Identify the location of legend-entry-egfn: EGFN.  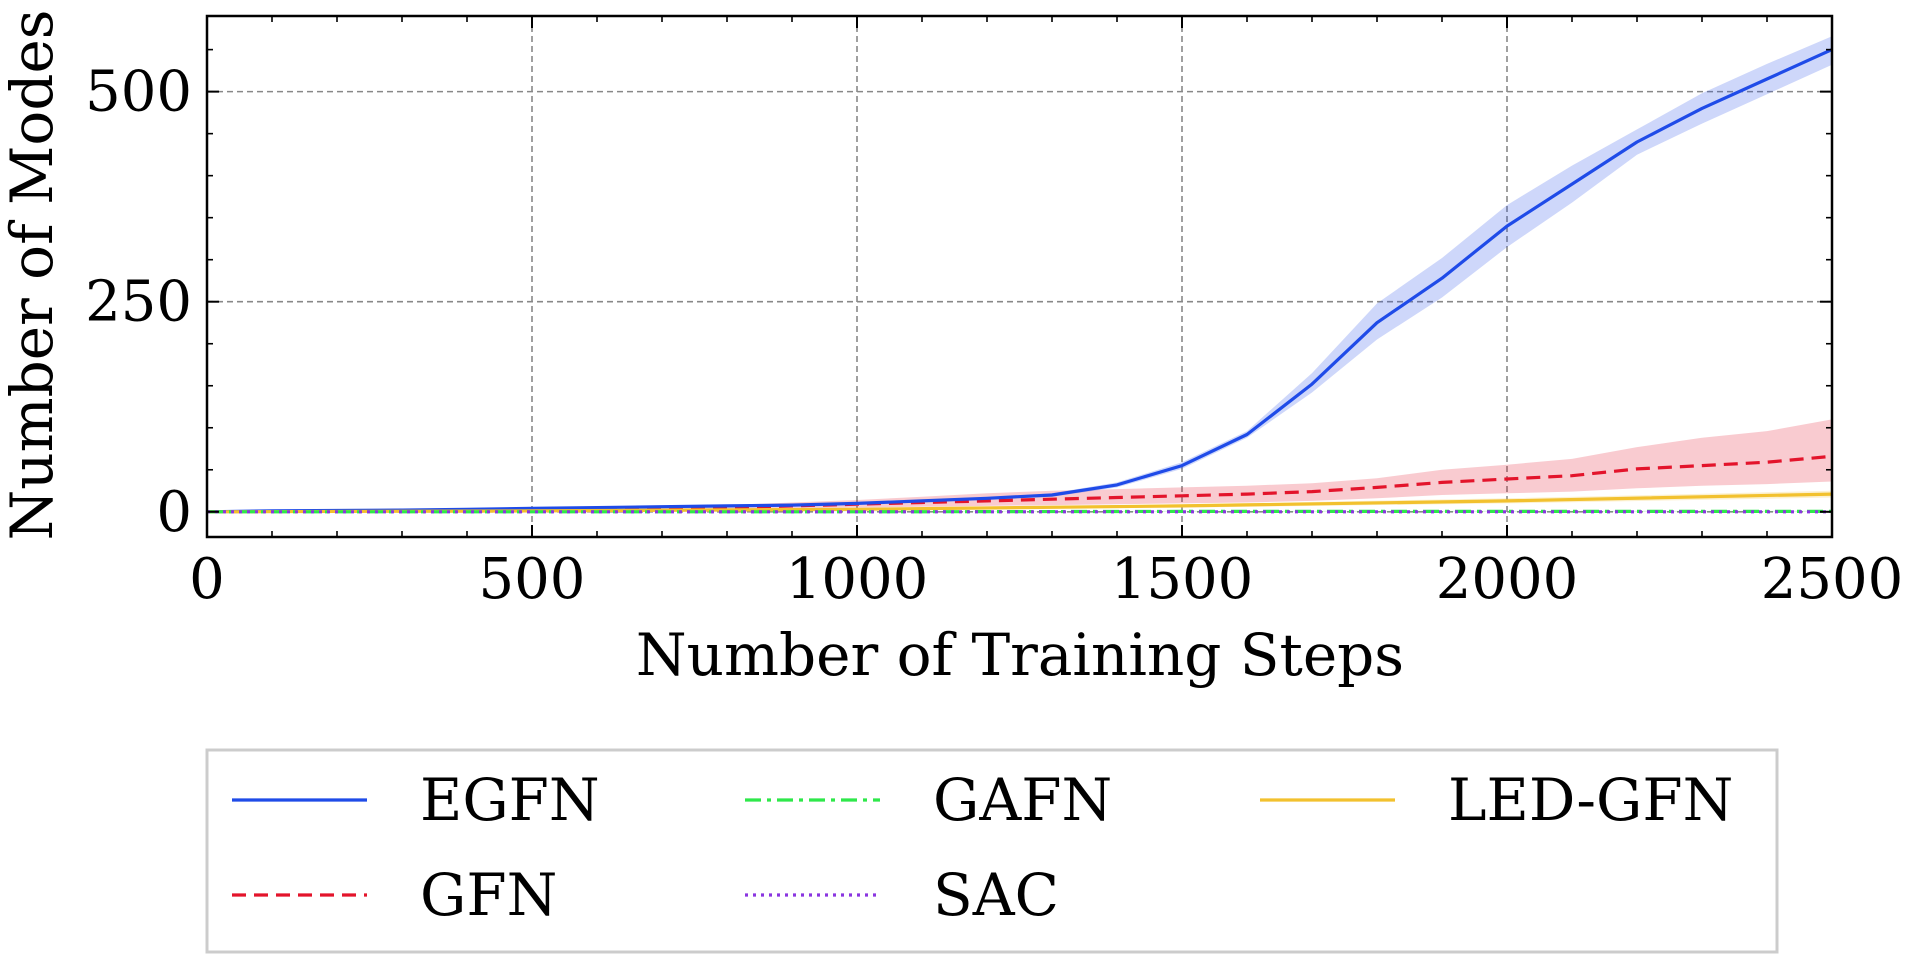
(416, 800).